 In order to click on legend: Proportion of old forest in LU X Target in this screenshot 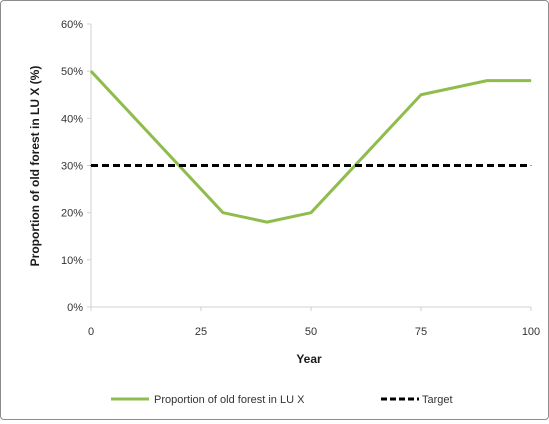, I will do `click(282, 400)`.